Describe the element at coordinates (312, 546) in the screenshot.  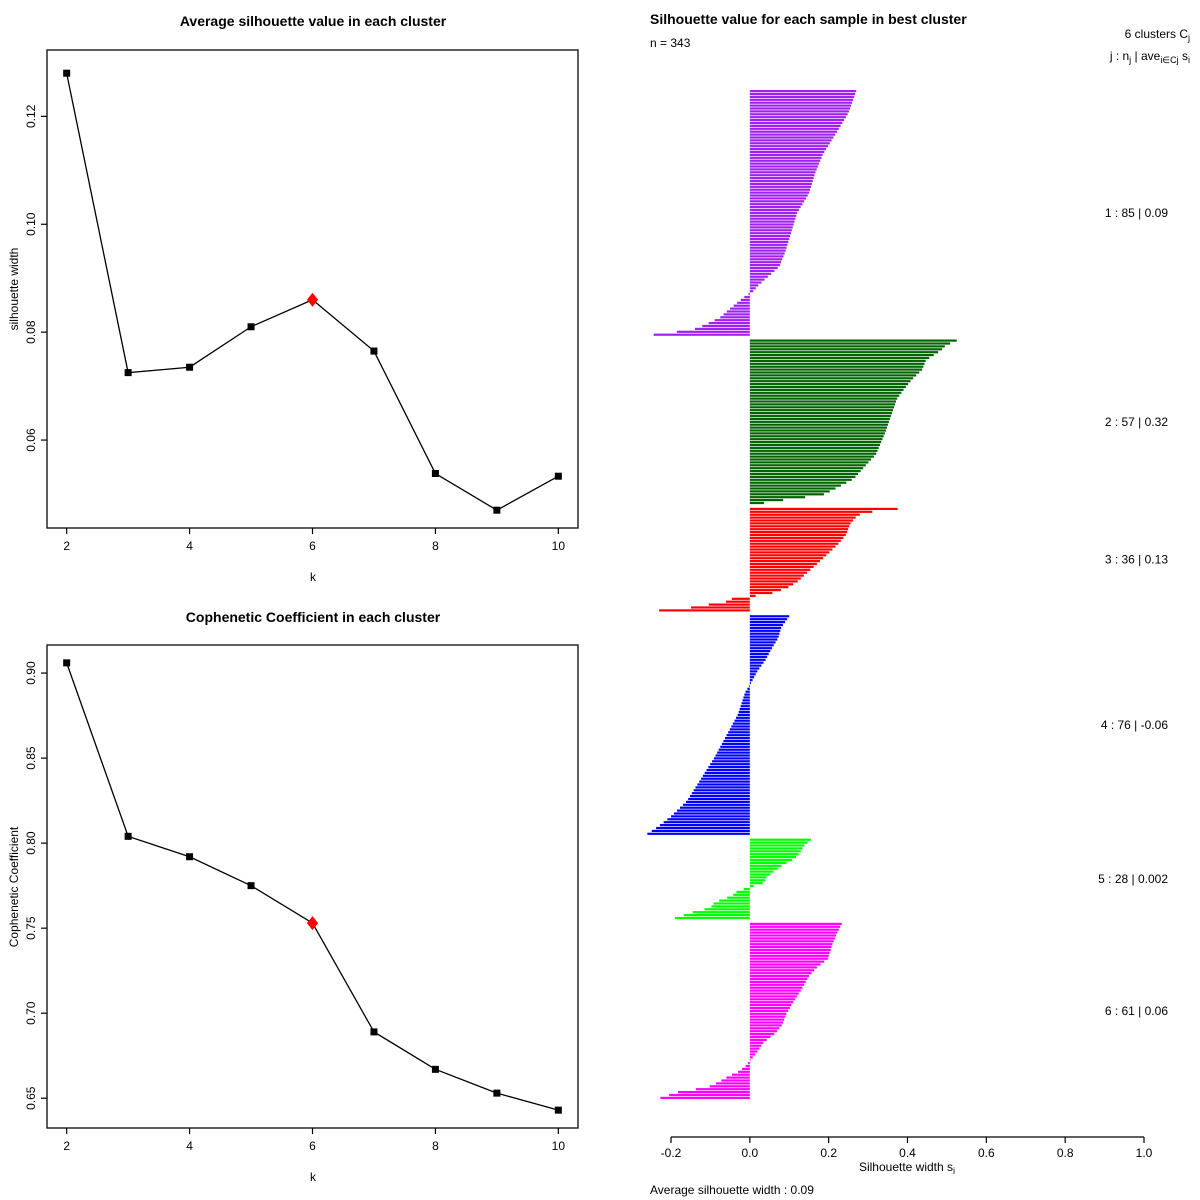
I see `x-tick-label: 6` at that location.